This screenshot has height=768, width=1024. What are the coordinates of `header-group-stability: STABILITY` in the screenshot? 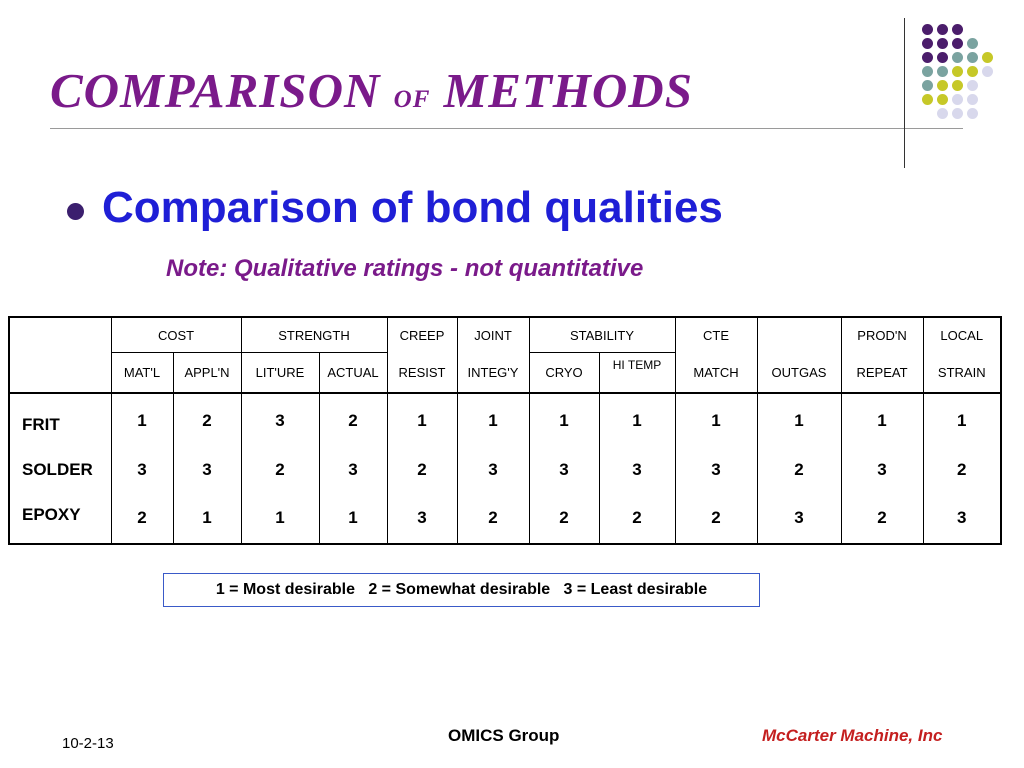 It's located at (602, 335).